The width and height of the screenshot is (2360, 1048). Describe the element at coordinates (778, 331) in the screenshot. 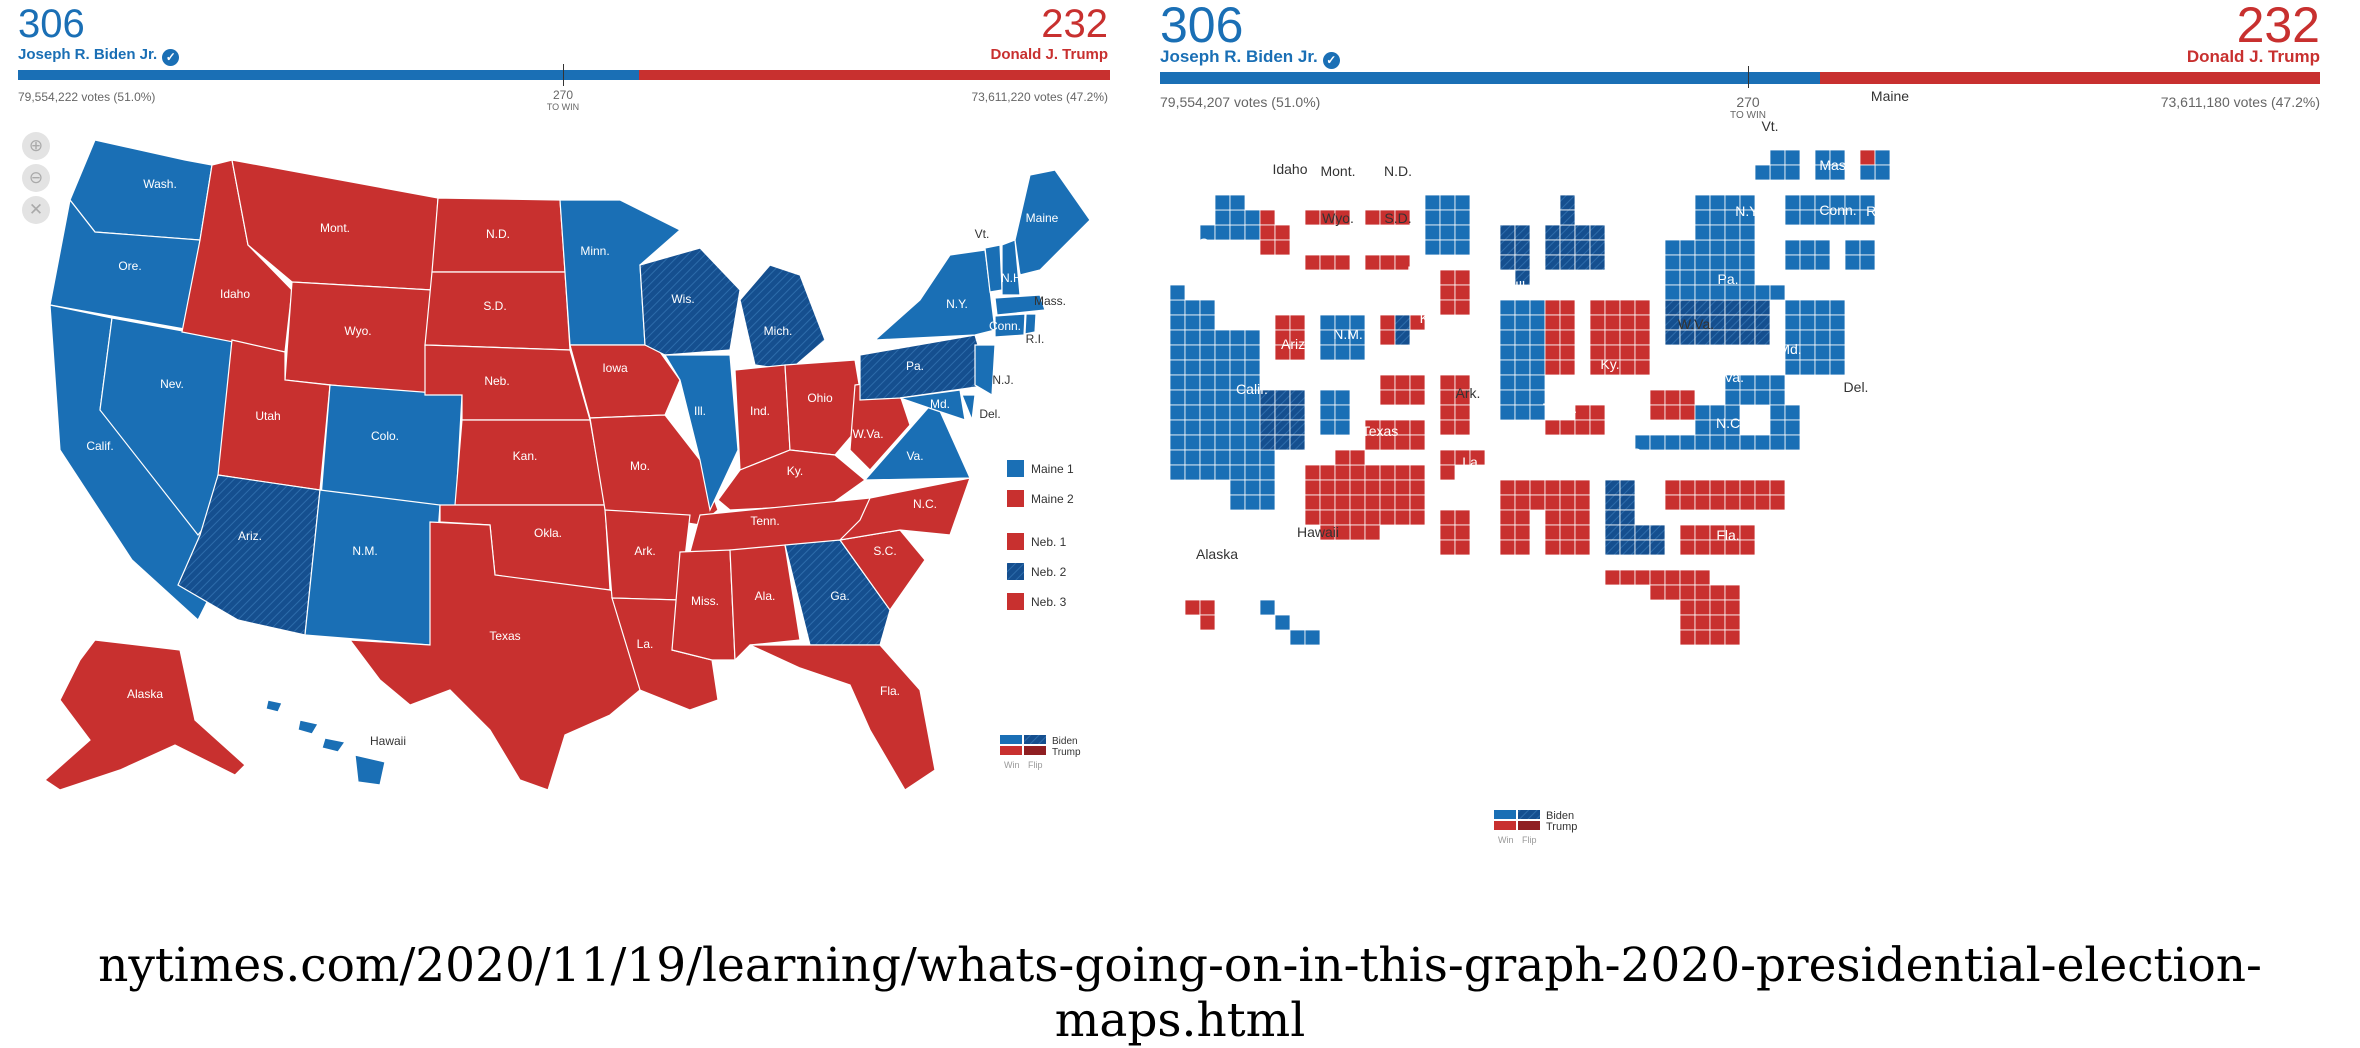

I see `state-label: Mich.` at that location.